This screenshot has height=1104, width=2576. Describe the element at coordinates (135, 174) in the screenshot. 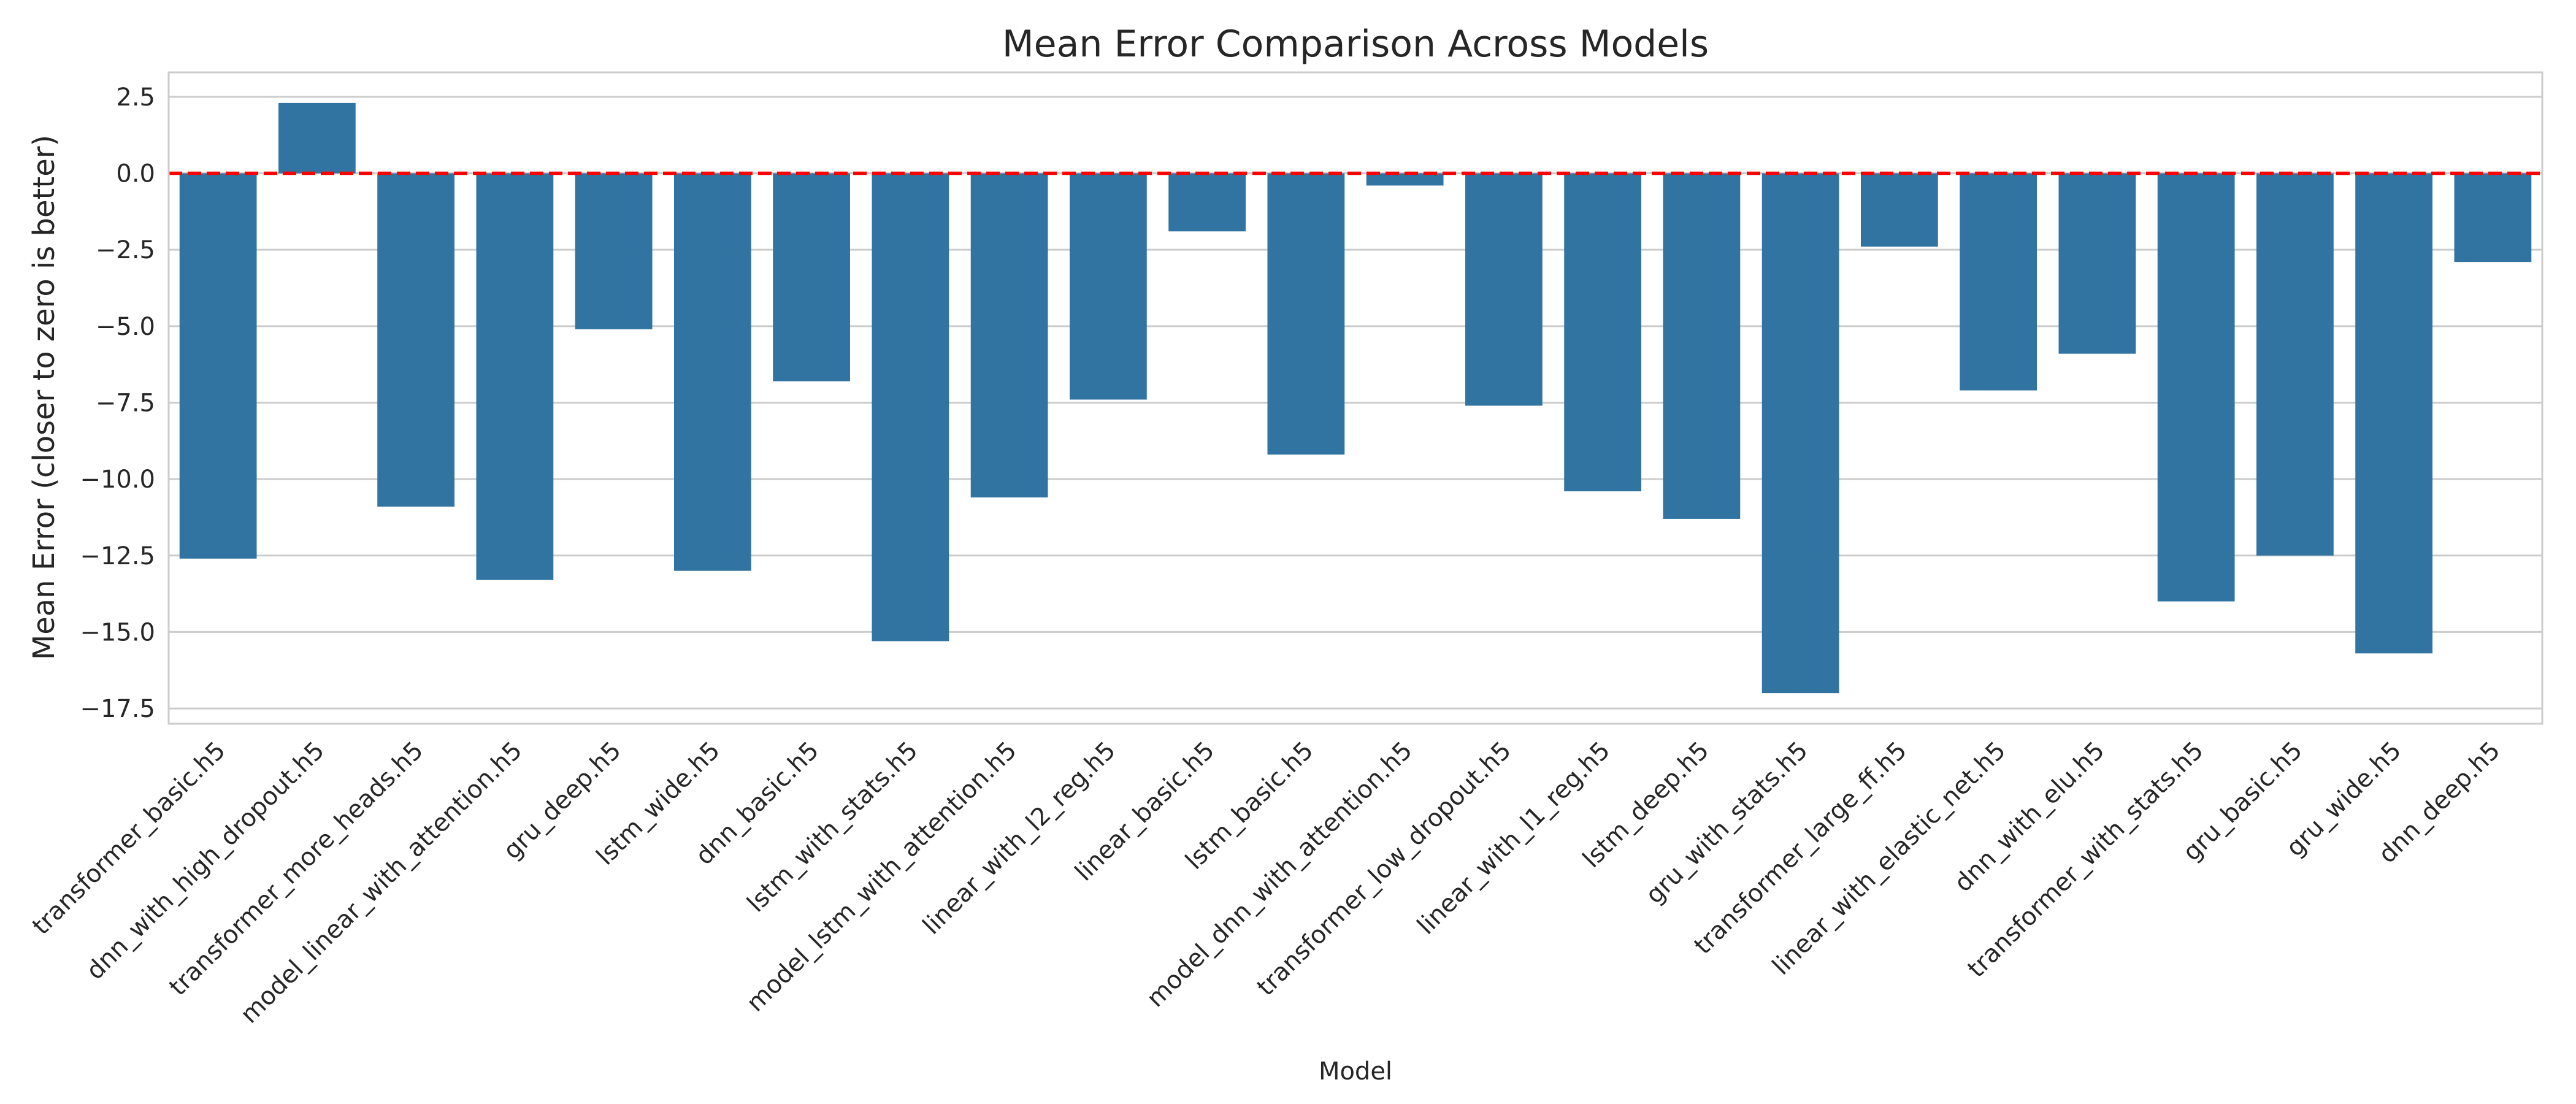

I see `y-tick-label: 0.0` at that location.